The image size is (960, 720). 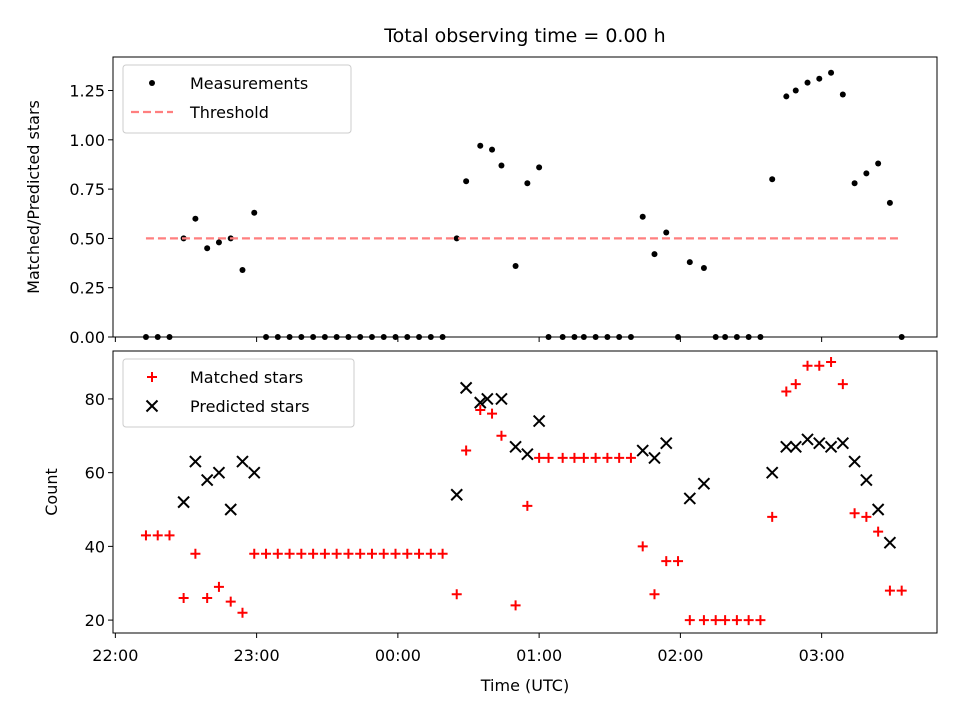 I want to click on chart-title: Total observing time = 0.00 h, so click(x=524, y=36).